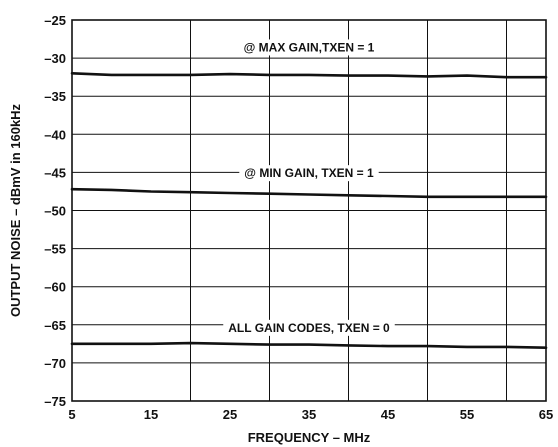 The image size is (558, 447). What do you see at coordinates (388, 414) in the screenshot?
I see `x-tick-label: 45` at bounding box center [388, 414].